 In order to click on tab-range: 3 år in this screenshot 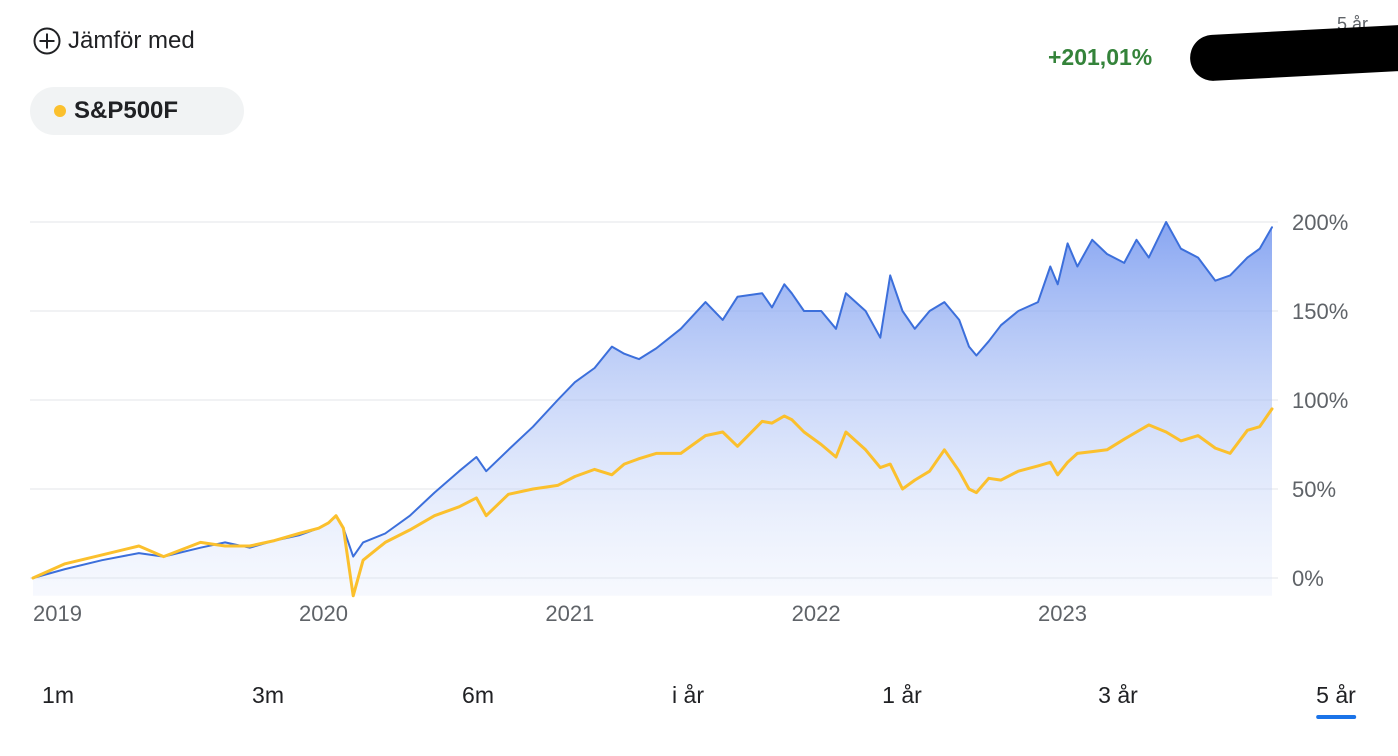, I will do `click(1118, 695)`.